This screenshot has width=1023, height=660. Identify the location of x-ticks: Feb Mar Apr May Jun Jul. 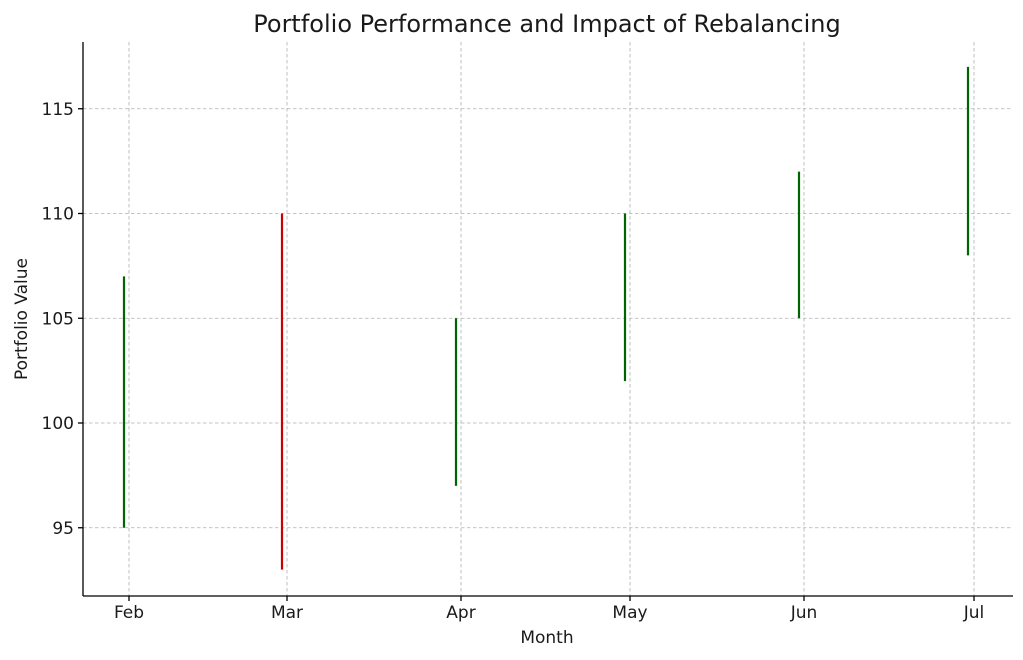
(549, 609).